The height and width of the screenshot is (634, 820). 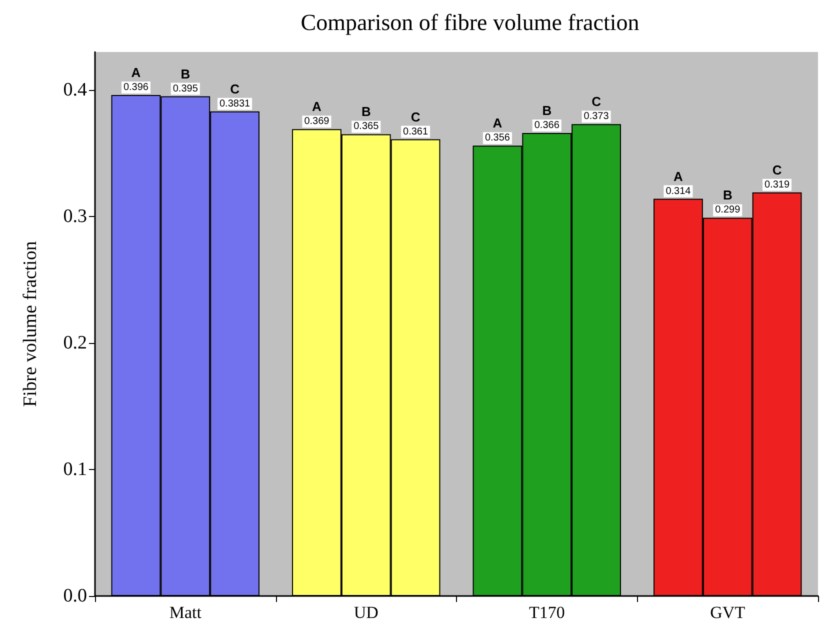 What do you see at coordinates (185, 74) in the screenshot?
I see `series-label: B` at bounding box center [185, 74].